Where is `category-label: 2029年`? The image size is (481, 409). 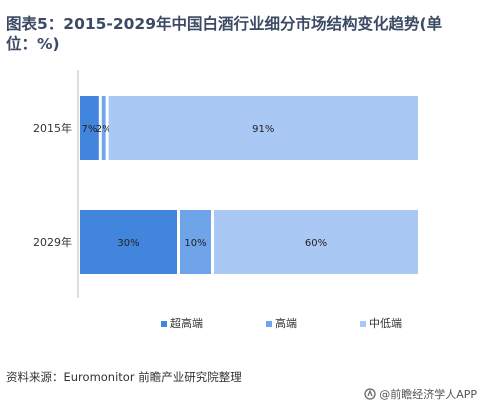 category-label: 2029年 is located at coordinates (52, 242).